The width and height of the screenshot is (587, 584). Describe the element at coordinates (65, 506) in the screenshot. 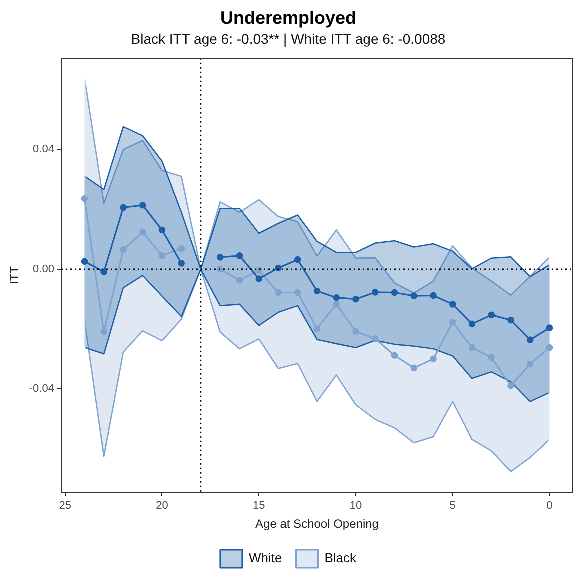

I see `x-tick-label: 25` at that location.